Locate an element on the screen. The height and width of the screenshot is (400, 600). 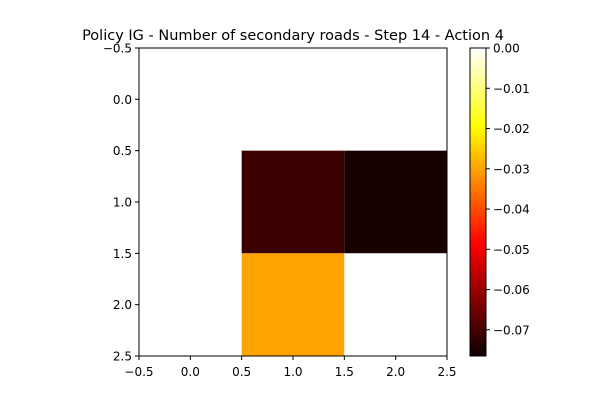
colorbar-tick-label: −0.07 is located at coordinates (511, 330).